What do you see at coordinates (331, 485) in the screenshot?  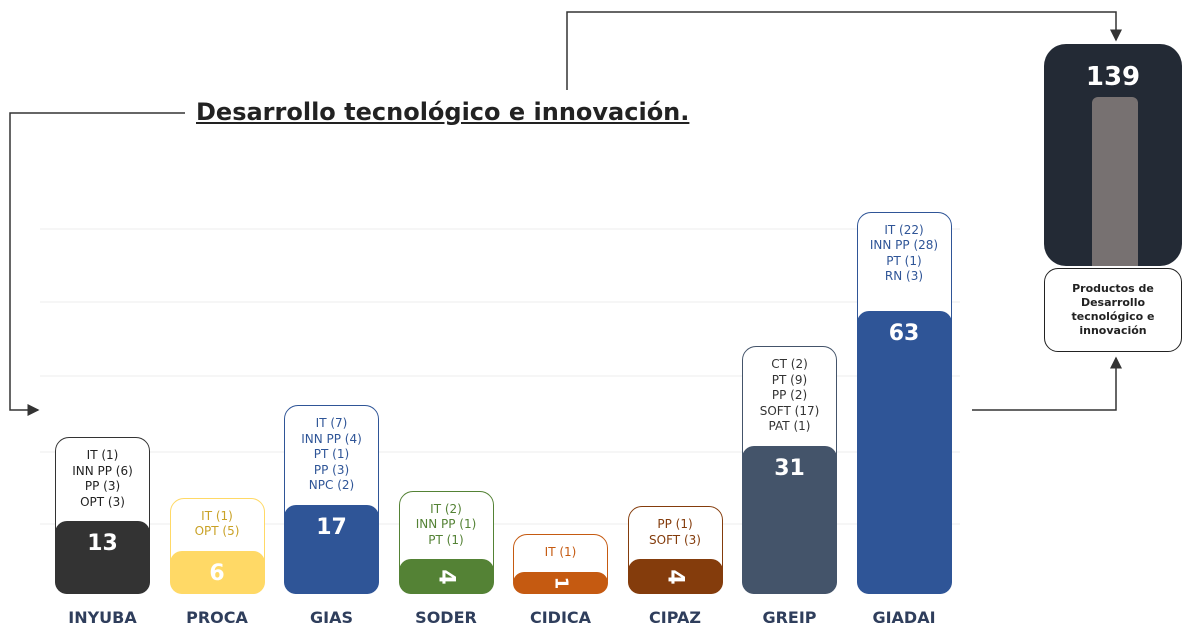 I see `breakdown-item: NPC (2)` at bounding box center [331, 485].